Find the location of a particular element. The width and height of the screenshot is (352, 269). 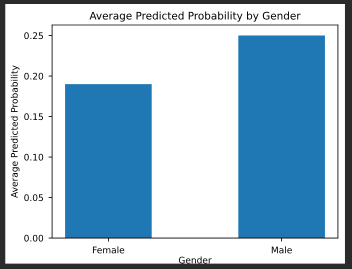

y-tick-label: 0.25 is located at coordinates (33, 36).